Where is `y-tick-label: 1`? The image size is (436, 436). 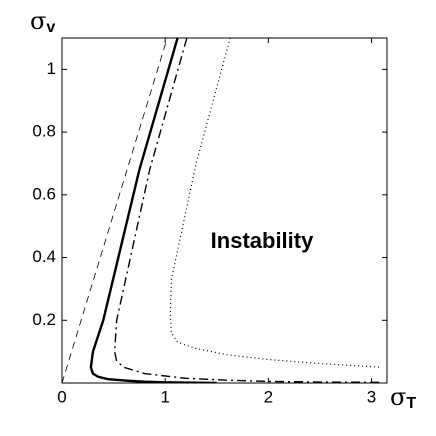
y-tick-label: 1 is located at coordinates (51, 68).